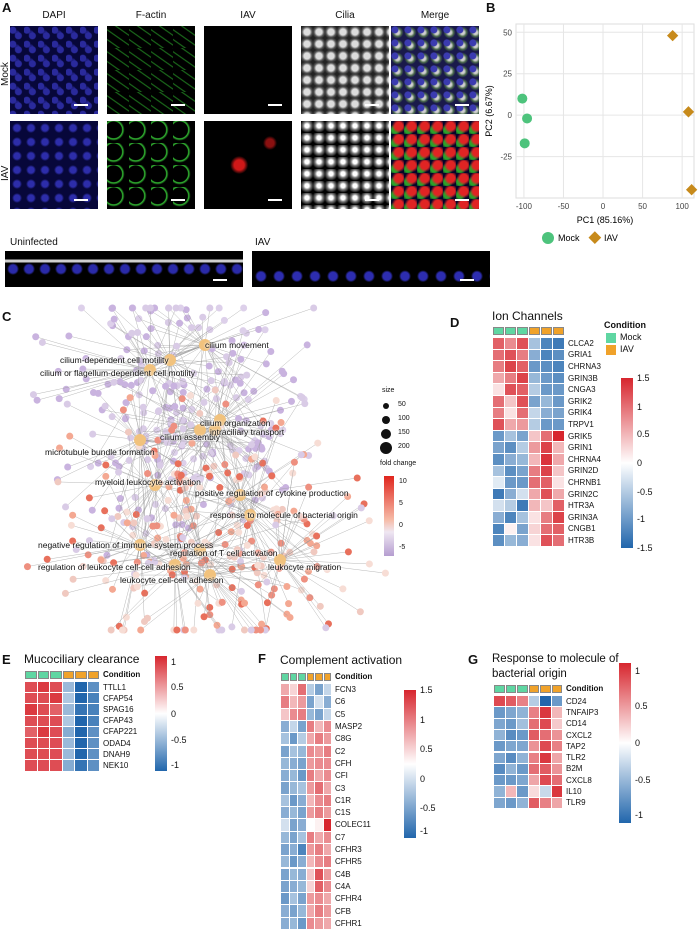 The height and width of the screenshot is (930, 700). What do you see at coordinates (423, 719) in the screenshot?
I see `colorbar-tick: 1` at bounding box center [423, 719].